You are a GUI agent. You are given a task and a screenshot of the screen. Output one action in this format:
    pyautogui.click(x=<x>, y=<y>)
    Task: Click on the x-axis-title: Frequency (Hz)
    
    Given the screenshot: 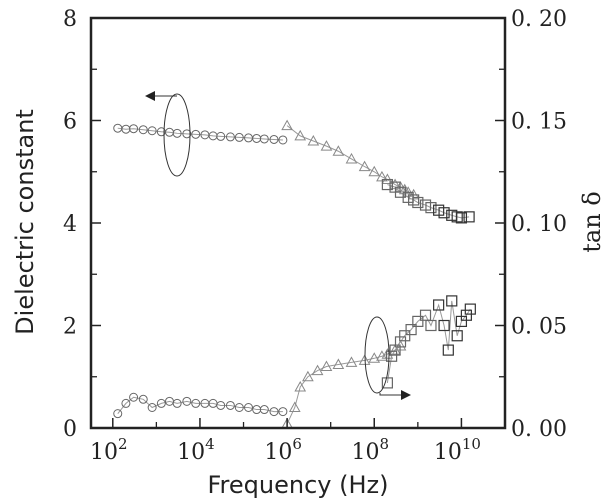 What is the action you would take?
    pyautogui.click(x=298, y=485)
    